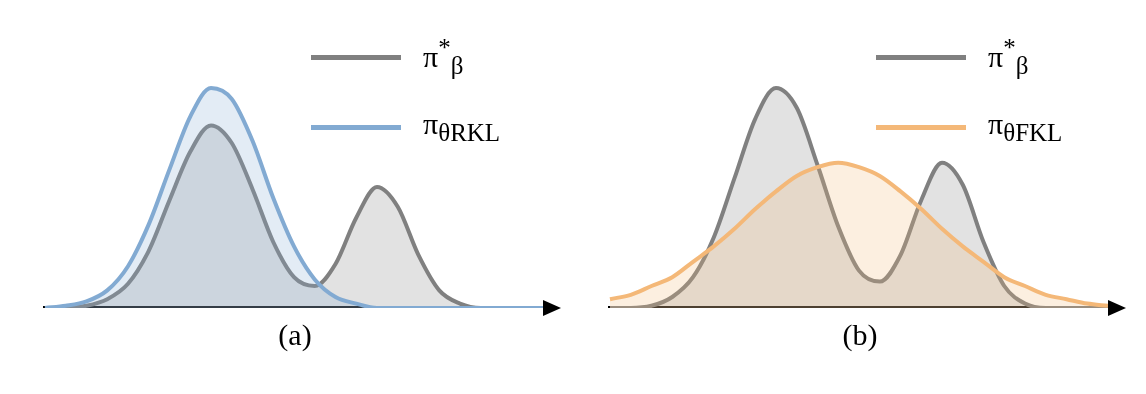 Image resolution: width=1146 pixels, height=394 pixels. What do you see at coordinates (295, 335) in the screenshot?
I see `text: (a)` at bounding box center [295, 335].